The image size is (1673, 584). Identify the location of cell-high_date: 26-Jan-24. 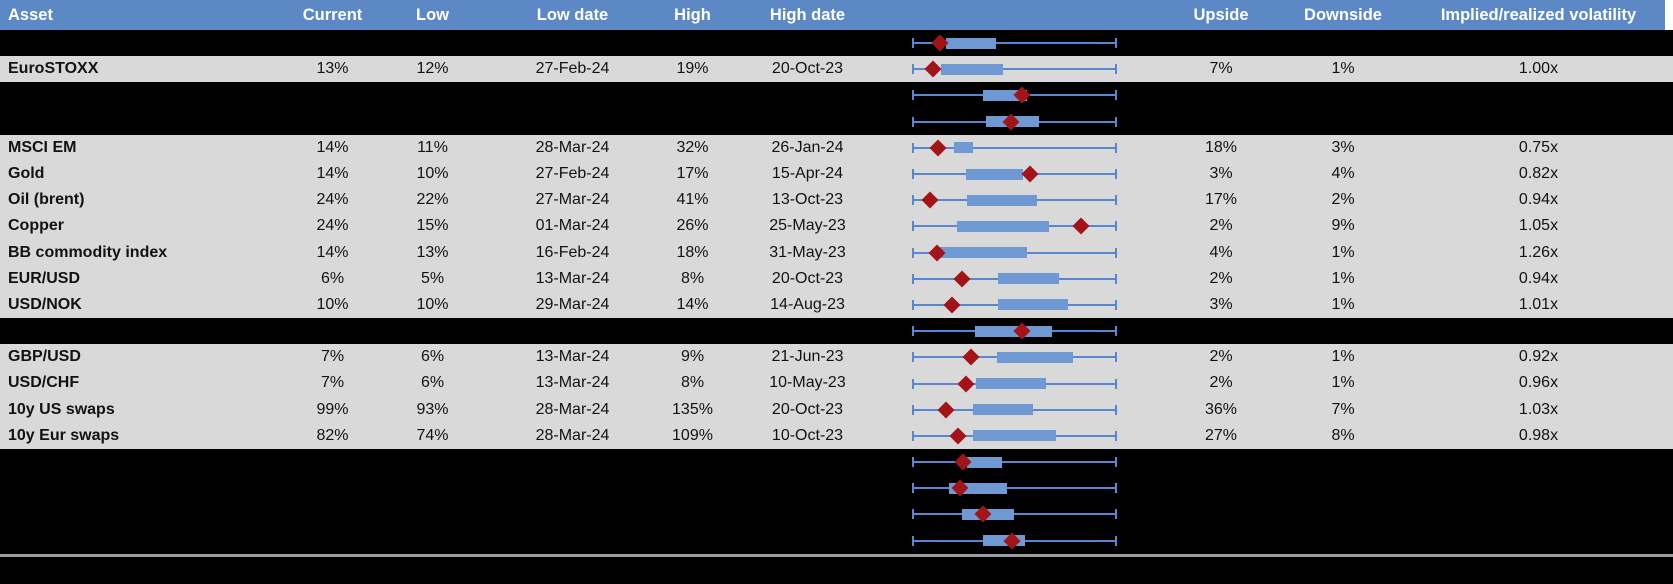
(807, 147).